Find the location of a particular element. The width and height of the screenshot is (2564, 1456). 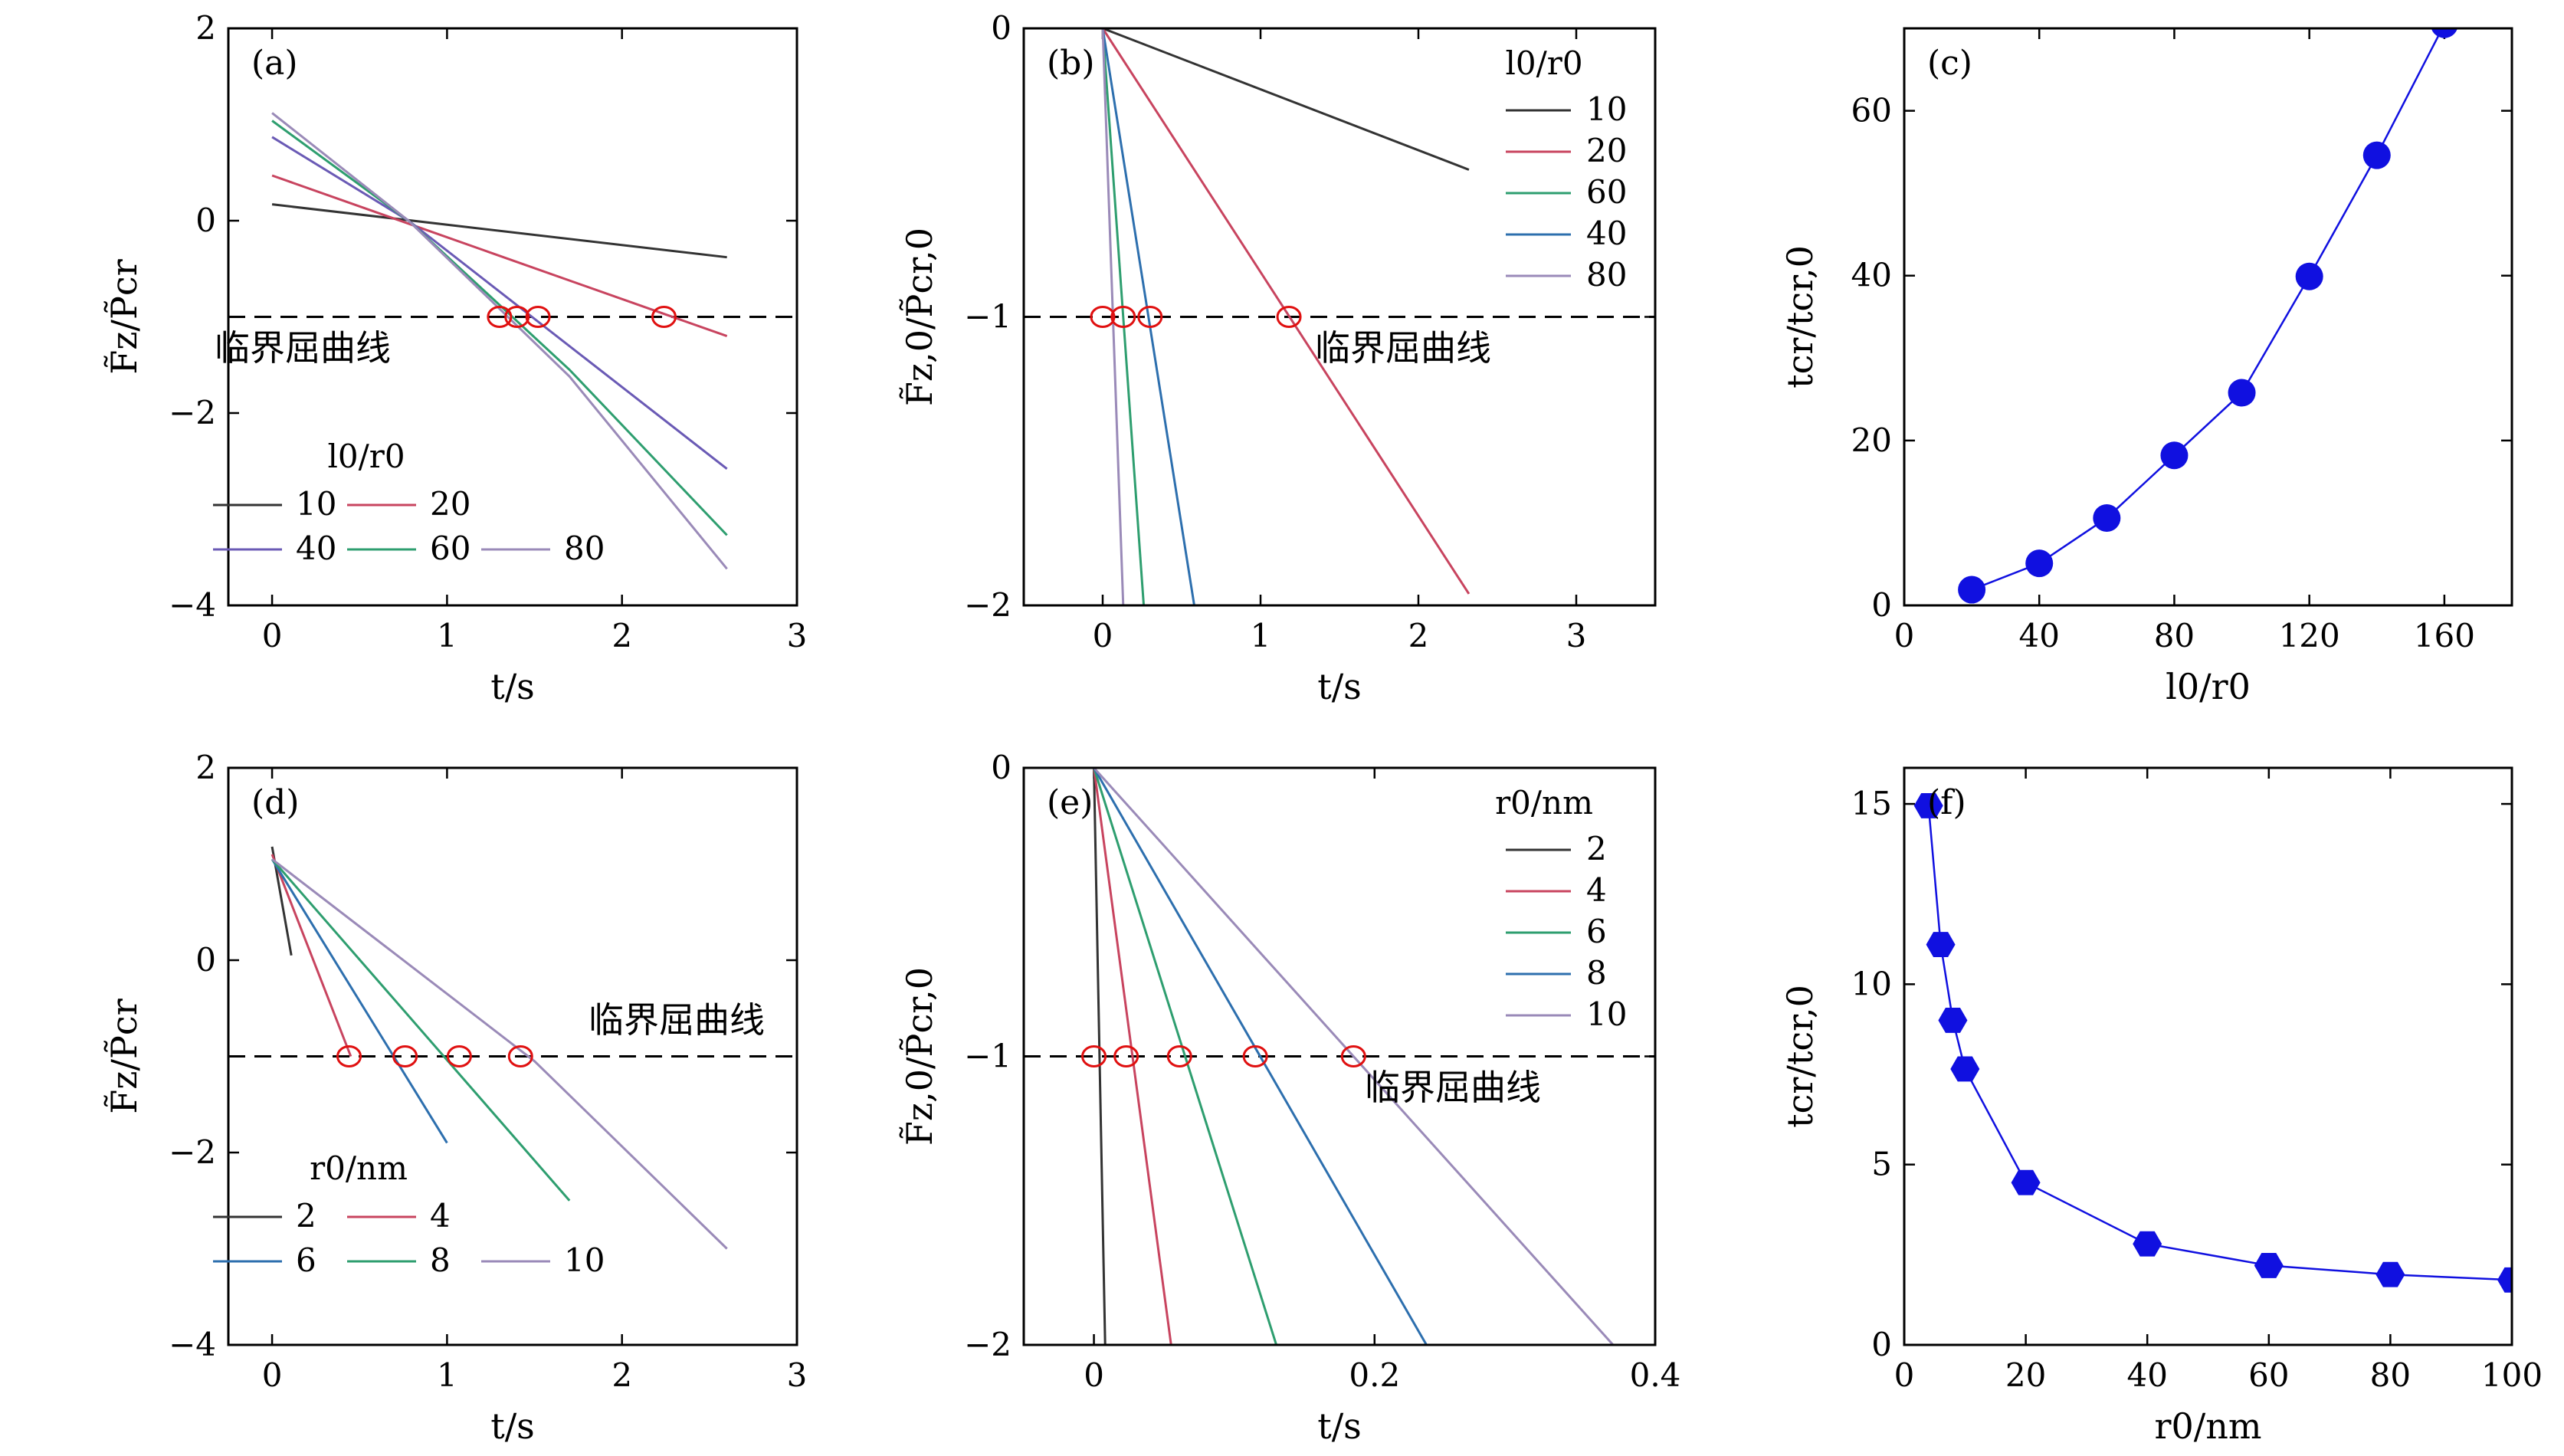

x-tick-label: 120 is located at coordinates (2309, 635).